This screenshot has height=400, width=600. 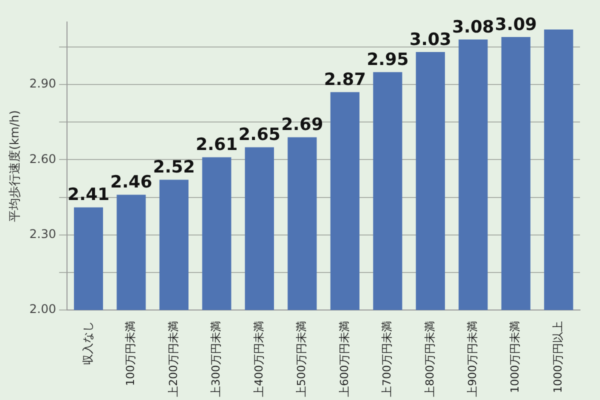 What do you see at coordinates (387, 60) in the screenshot?
I see `data-label: 2.95` at bounding box center [387, 60].